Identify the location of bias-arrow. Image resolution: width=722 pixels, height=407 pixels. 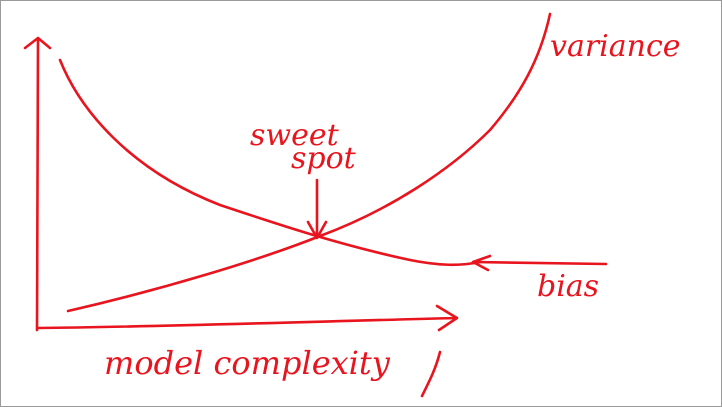
(540, 263).